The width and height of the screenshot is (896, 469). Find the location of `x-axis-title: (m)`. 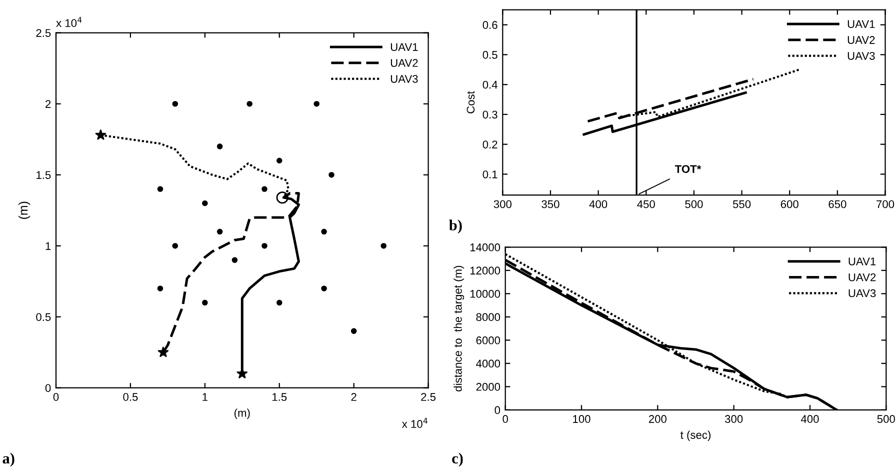

x-axis-title: (m) is located at coordinates (242, 413).